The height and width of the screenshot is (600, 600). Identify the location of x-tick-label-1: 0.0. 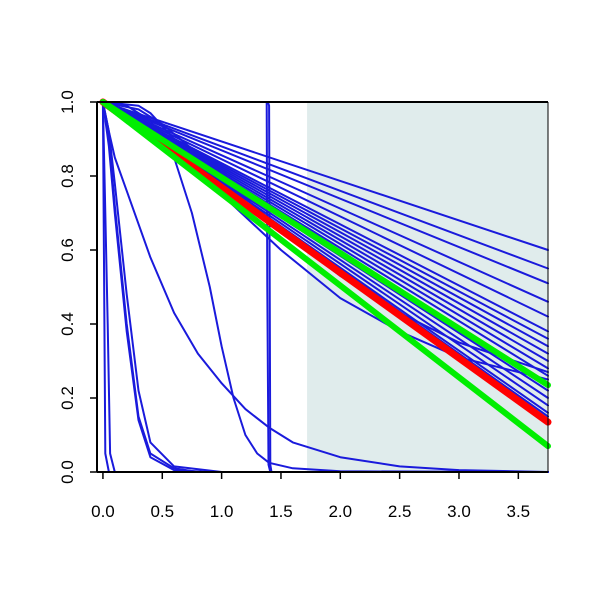
(103, 511).